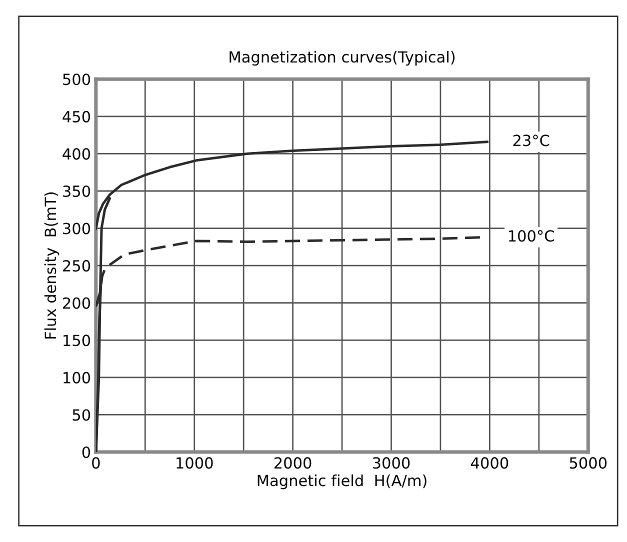 The height and width of the screenshot is (542, 627). Describe the element at coordinates (81, 415) in the screenshot. I see `y-tick-label: 50` at that location.